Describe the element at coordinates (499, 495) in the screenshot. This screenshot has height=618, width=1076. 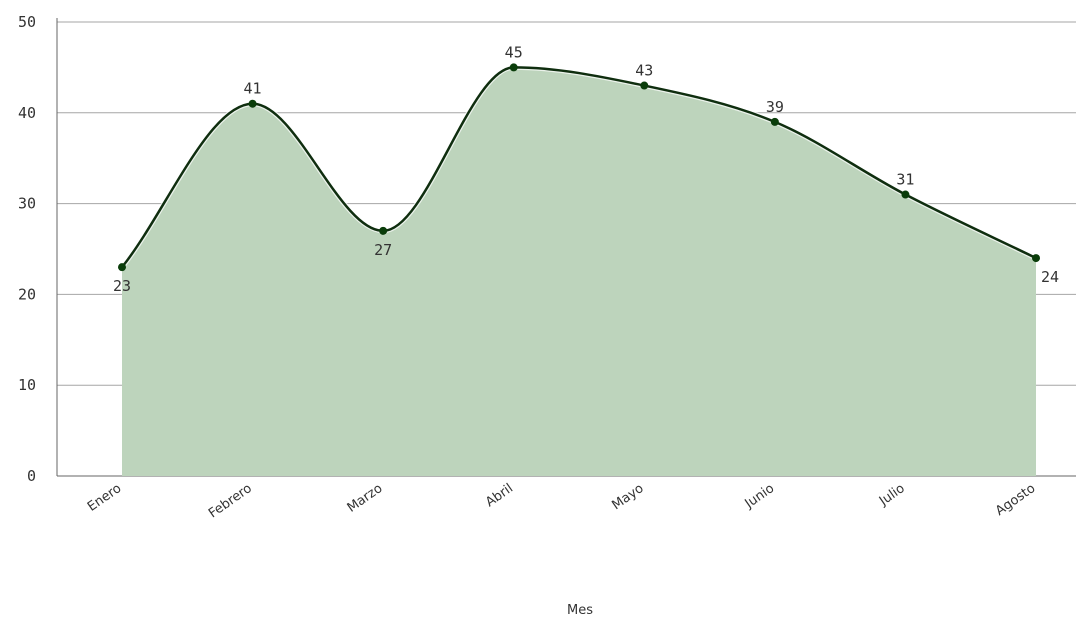
I see `x-tick-label: Abril` at that location.